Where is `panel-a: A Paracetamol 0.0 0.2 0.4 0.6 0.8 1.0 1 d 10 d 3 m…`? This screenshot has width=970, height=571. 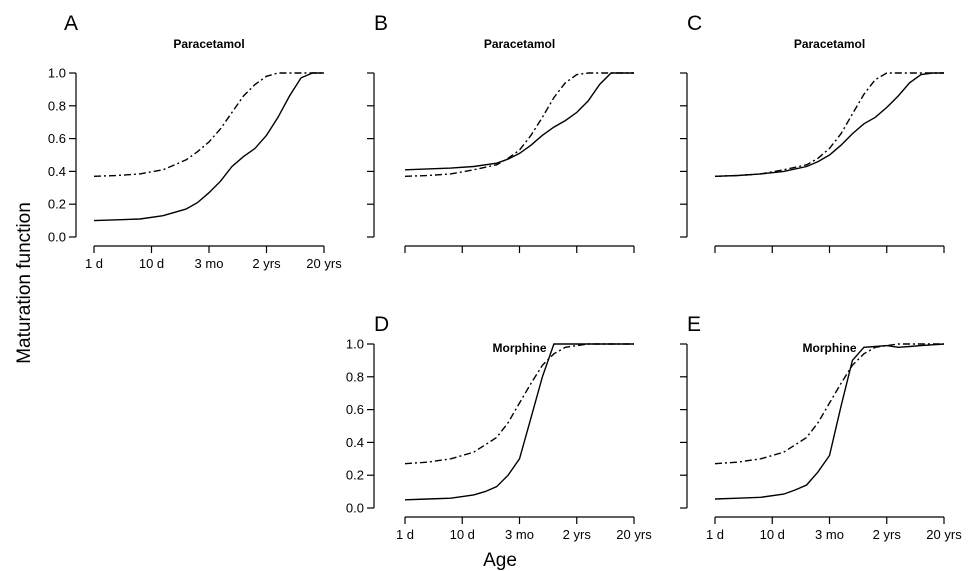
panel-a: A Paracetamol 0.0 0.2 0.4 0.6 0.8 1.0 1 d 10 d 3 m… is located at coordinates (195, 141).